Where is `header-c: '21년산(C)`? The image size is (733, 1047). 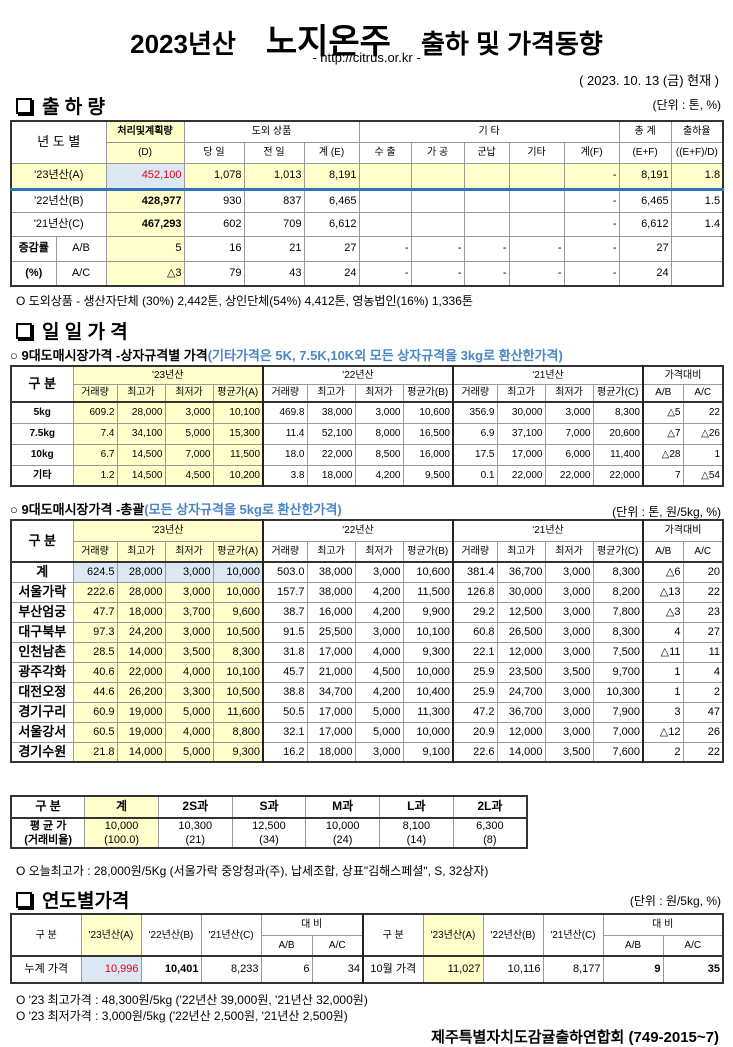
header-c: '21년산(C) is located at coordinates (573, 935).